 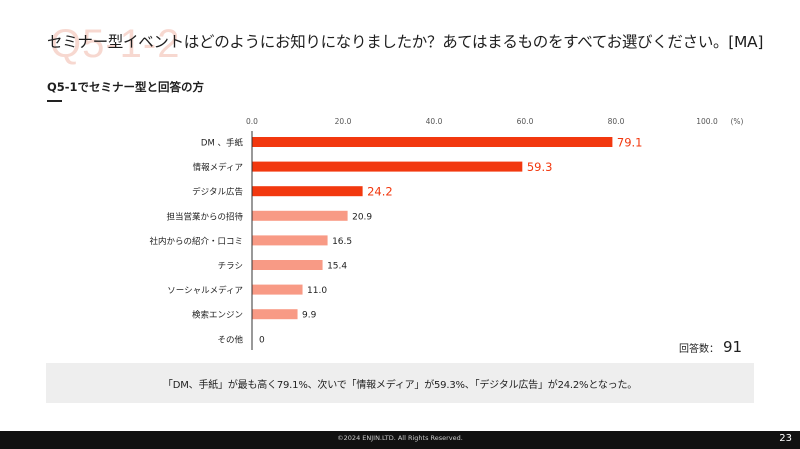 What do you see at coordinates (737, 121) in the screenshot?
I see `unit-label: (%)` at bounding box center [737, 121].